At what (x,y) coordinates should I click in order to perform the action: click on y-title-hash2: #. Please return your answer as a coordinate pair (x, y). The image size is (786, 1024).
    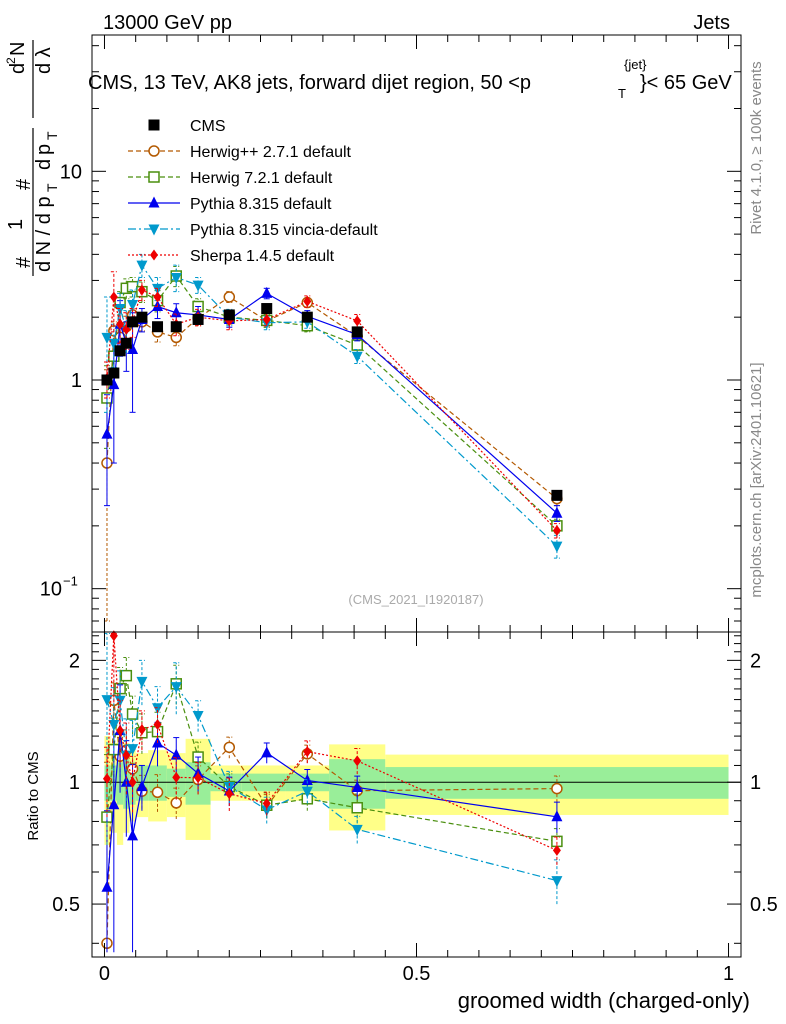
    Looking at the image, I should click on (24, 184).